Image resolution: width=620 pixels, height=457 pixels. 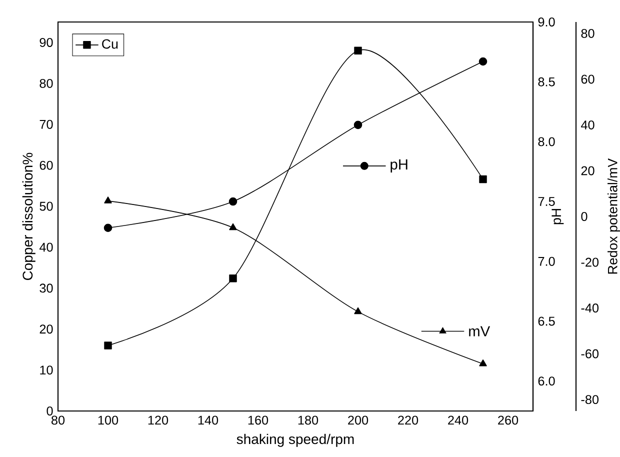 What do you see at coordinates (46, 329) in the screenshot?
I see `y-tick-label: 20` at bounding box center [46, 329].